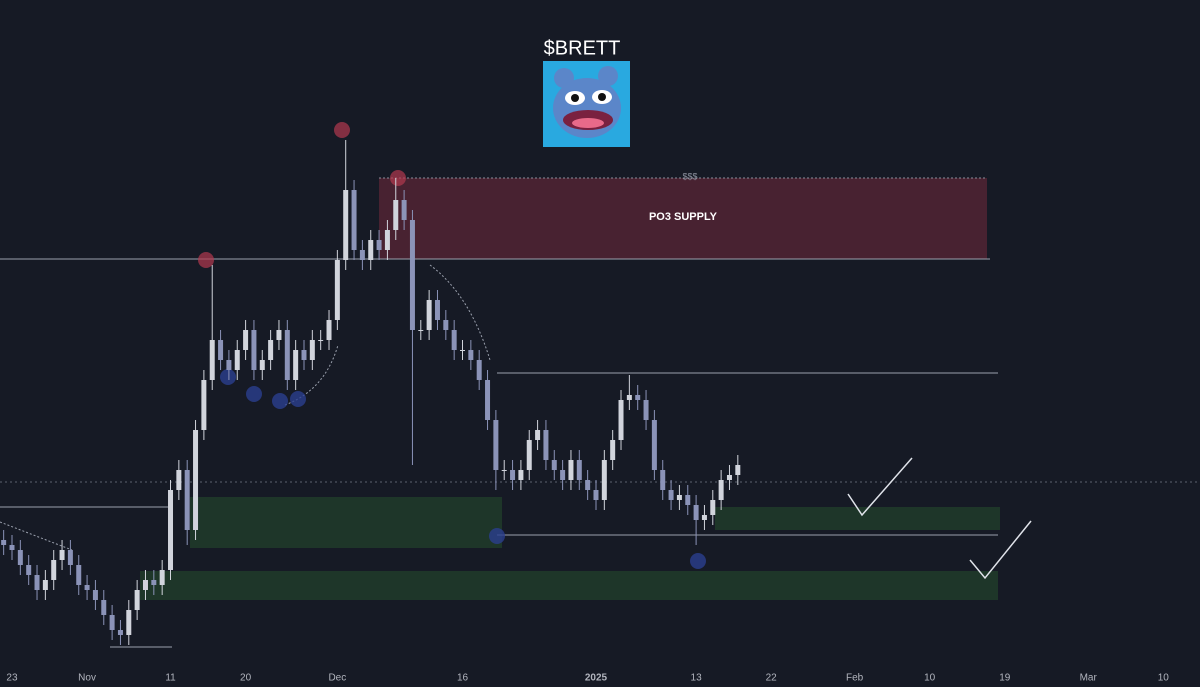 The image size is (1200, 687). Describe the element at coordinates (87, 678) in the screenshot. I see `x-tick-label: Nov` at that location.